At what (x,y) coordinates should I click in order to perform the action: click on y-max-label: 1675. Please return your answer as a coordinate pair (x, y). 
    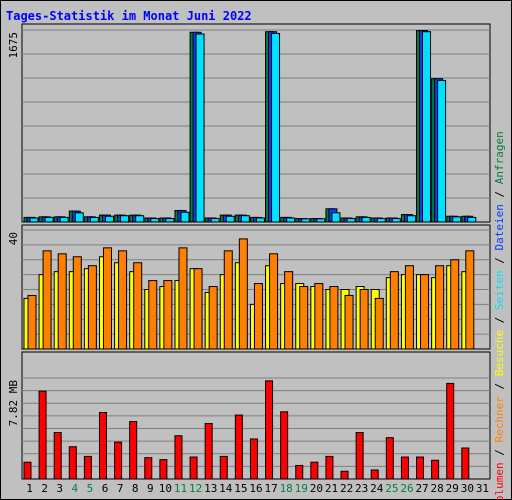
    Looking at the image, I should click on (13, 45).